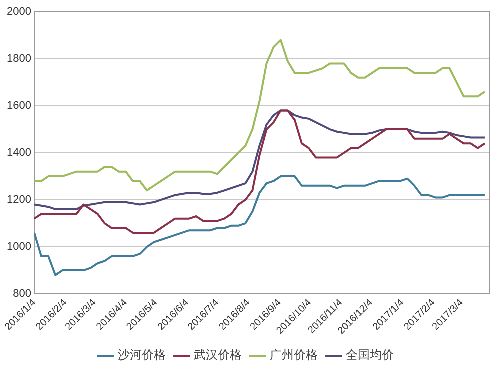  Describe the element at coordinates (19, 153) in the screenshot. I see `y-tick-label: 1400` at that location.